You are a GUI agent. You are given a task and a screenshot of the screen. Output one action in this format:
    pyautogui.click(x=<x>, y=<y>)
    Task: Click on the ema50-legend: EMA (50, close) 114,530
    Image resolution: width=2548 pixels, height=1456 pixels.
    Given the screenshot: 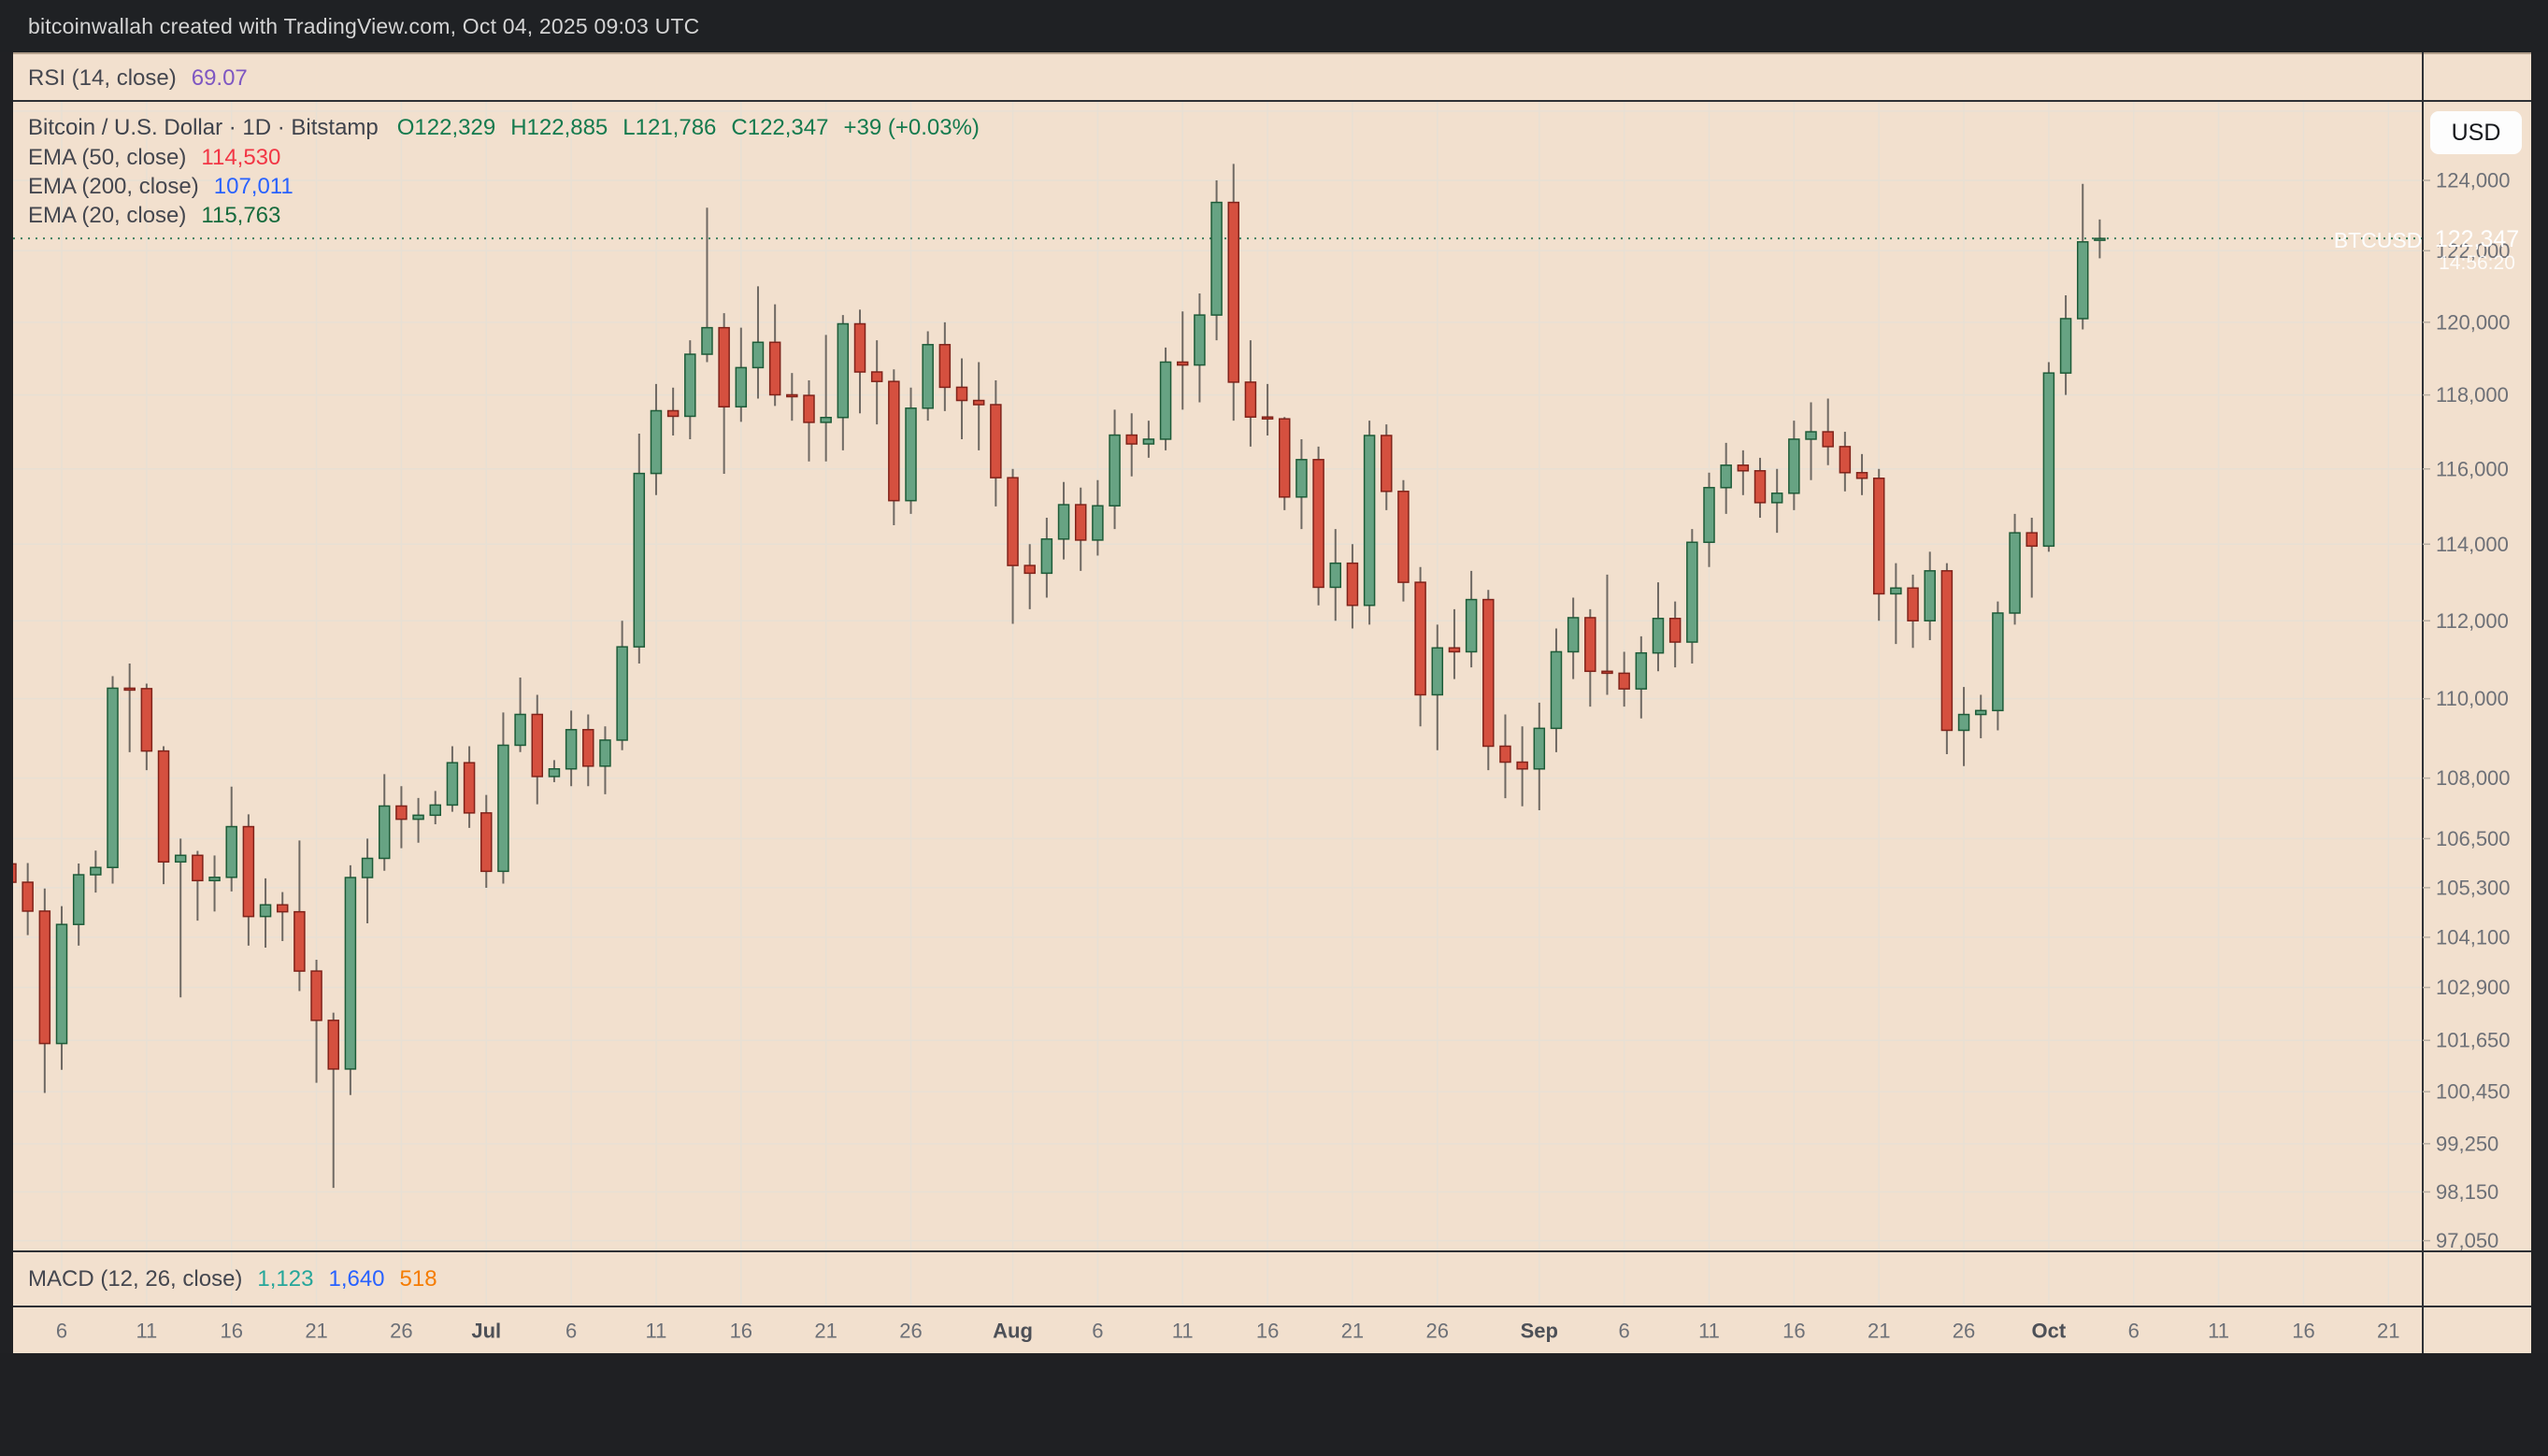 What is the action you would take?
    pyautogui.click(x=154, y=158)
    